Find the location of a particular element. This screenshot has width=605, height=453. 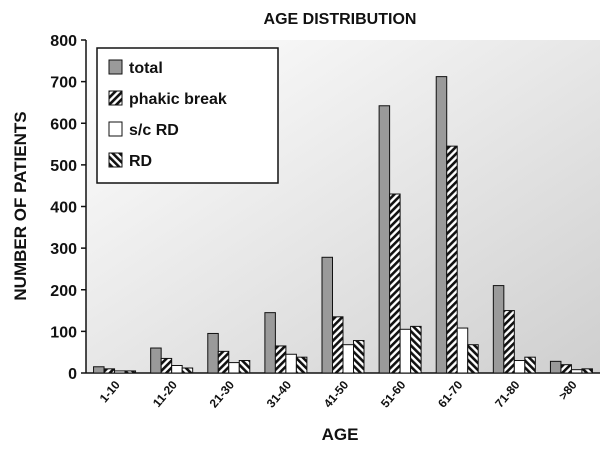

y-tick-label: 200 is located at coordinates (63, 291).